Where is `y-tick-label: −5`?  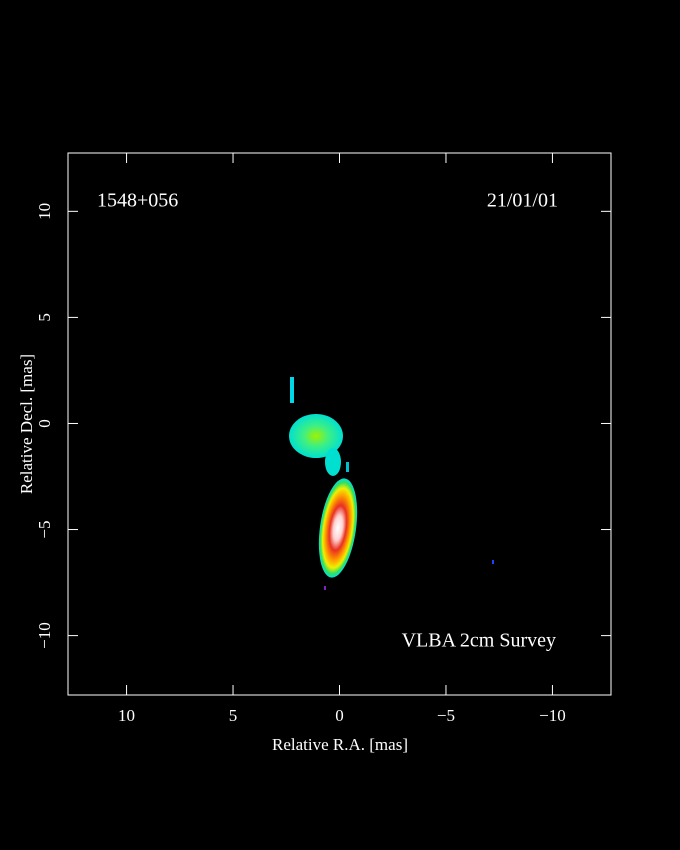
y-tick-label: −5 is located at coordinates (44, 529).